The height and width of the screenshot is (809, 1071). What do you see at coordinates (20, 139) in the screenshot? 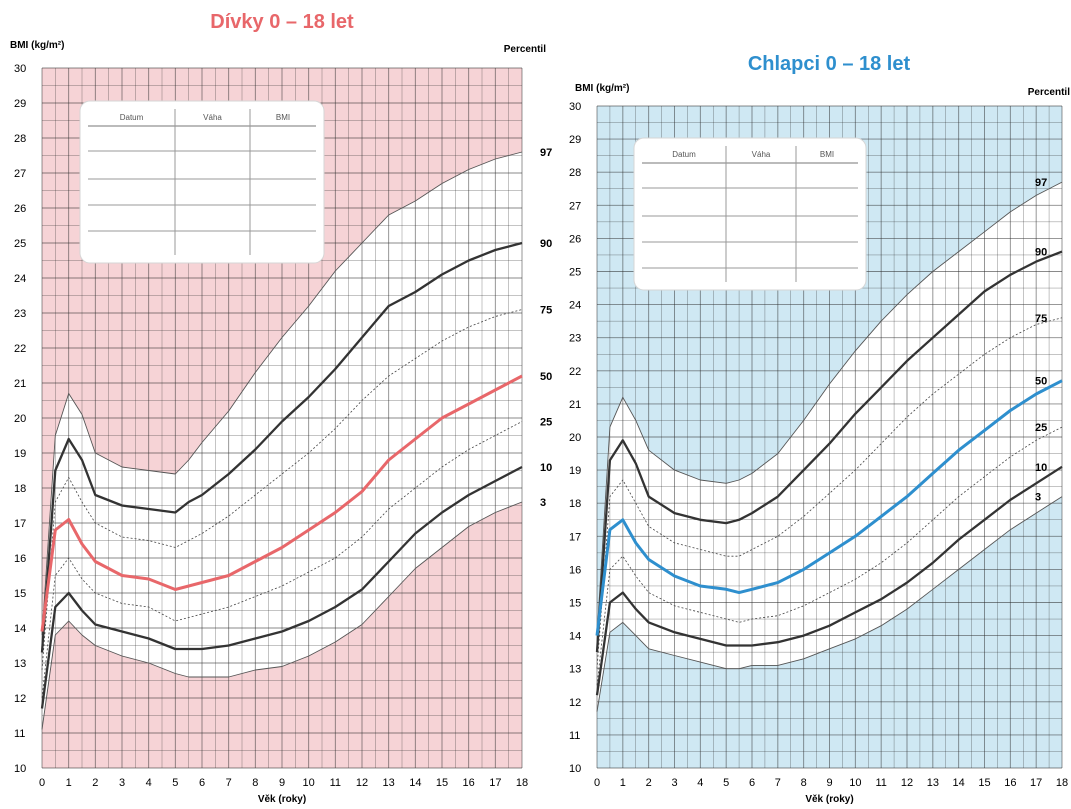
I see `girls-y-tick: 28` at bounding box center [20, 139].